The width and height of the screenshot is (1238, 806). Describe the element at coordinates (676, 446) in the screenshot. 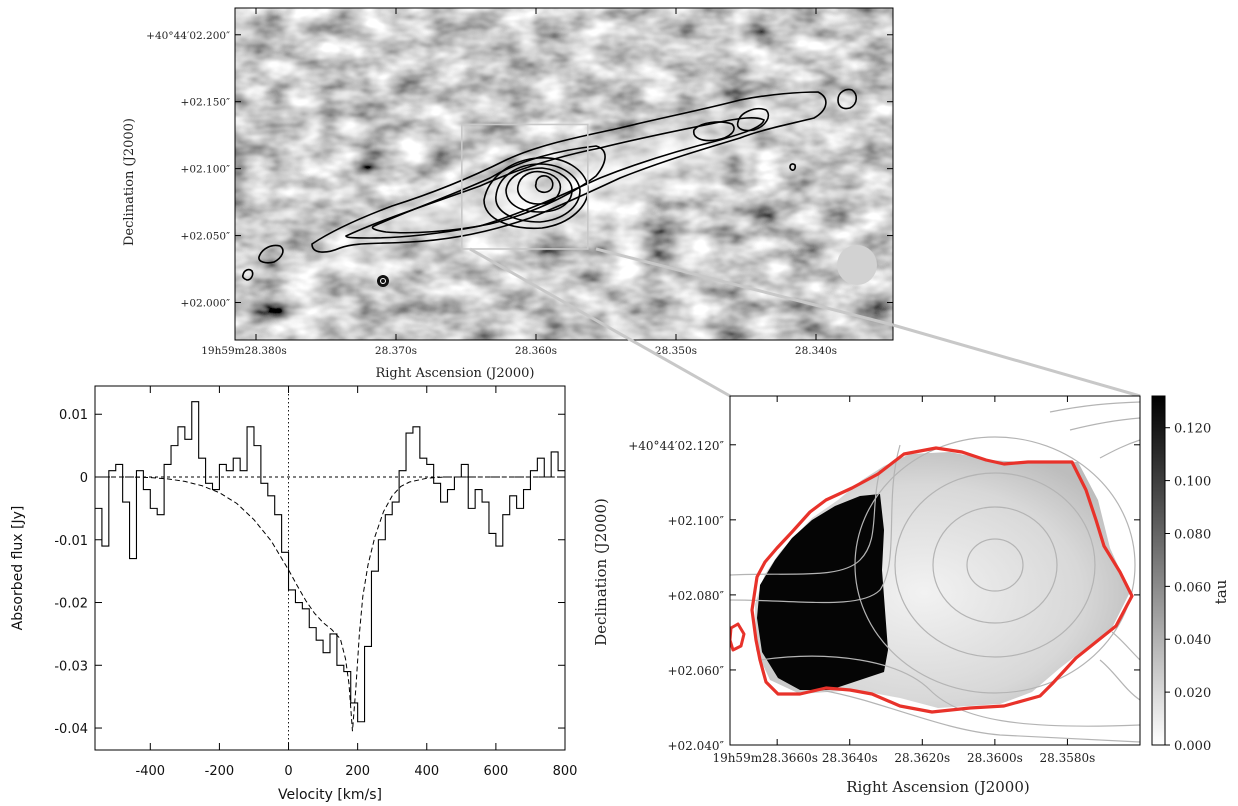

I see `tau-map-y-tick: +40°44′02.120″` at that location.